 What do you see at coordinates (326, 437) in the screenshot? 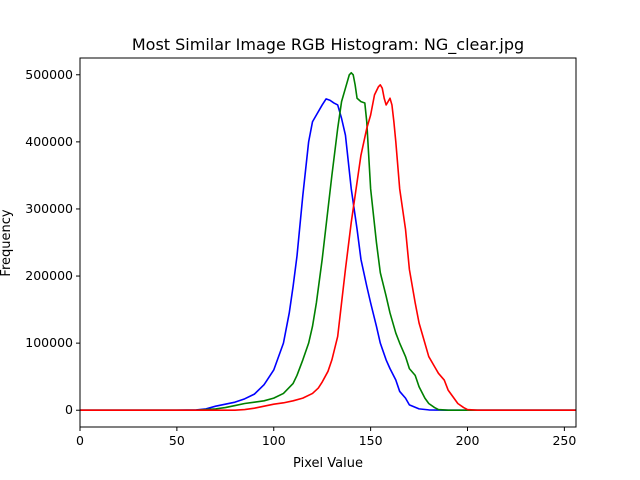
I see `x-axis-ticks: 0 50 100 150 200 250` at bounding box center [326, 437].